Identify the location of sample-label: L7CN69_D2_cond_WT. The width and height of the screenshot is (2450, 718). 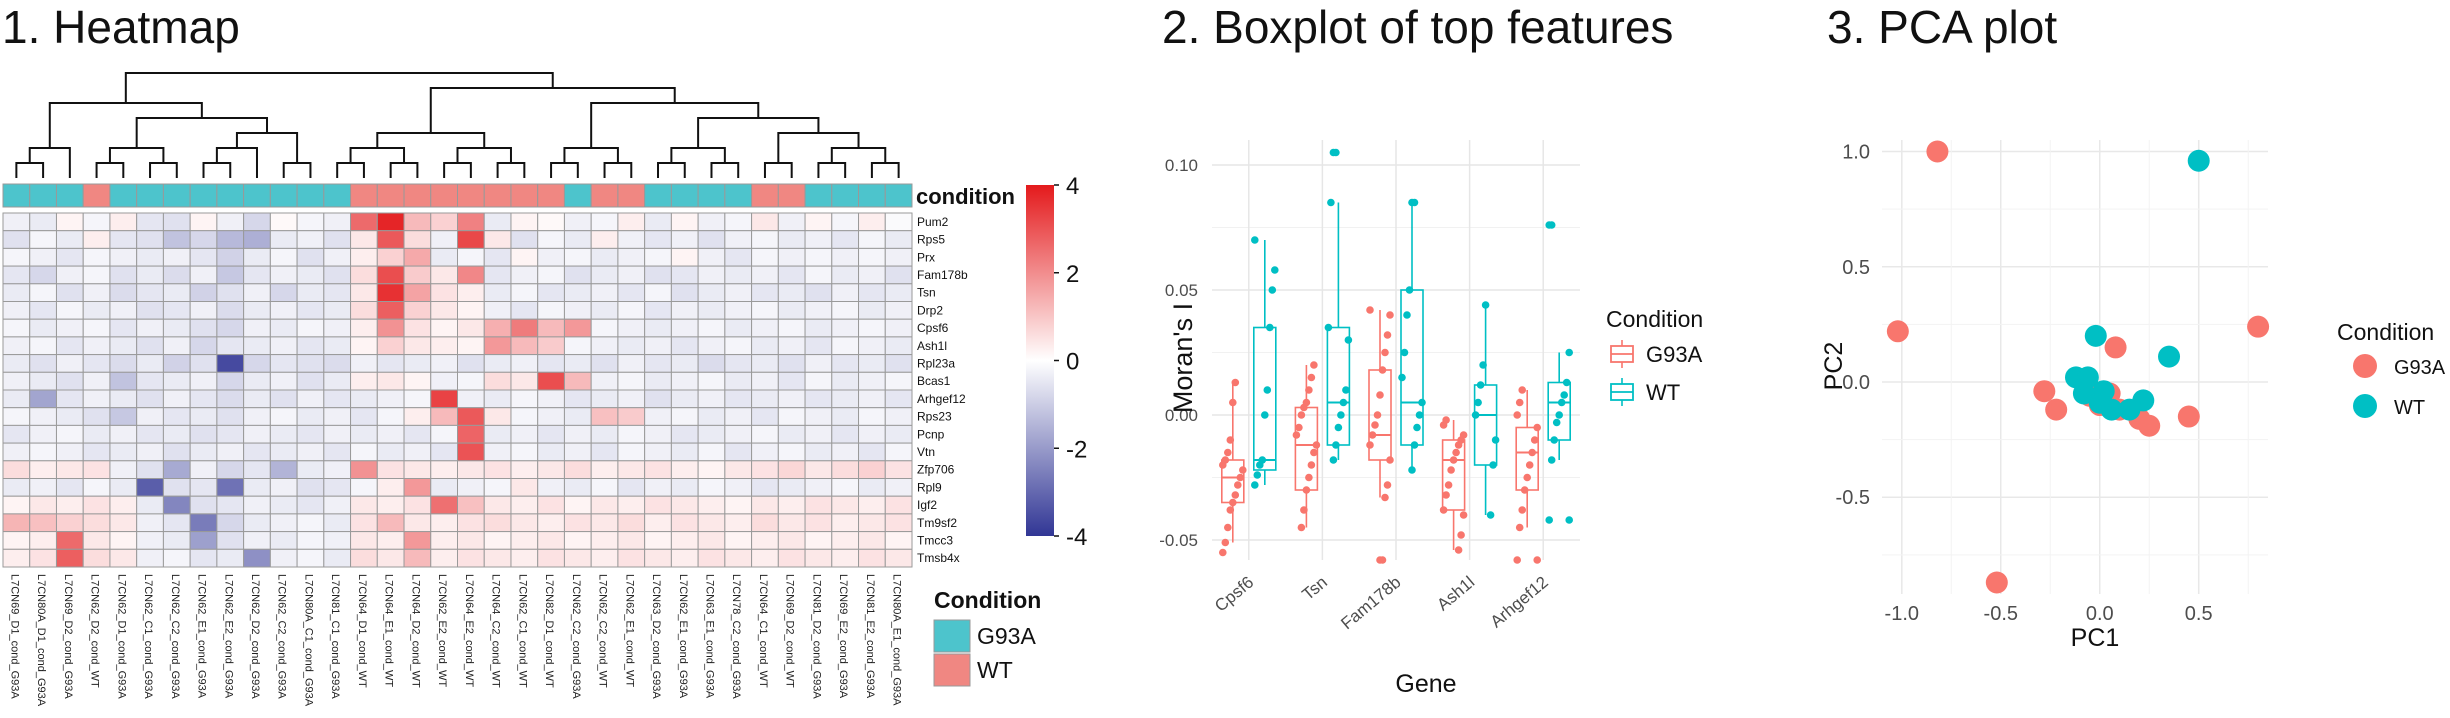
(790, 631).